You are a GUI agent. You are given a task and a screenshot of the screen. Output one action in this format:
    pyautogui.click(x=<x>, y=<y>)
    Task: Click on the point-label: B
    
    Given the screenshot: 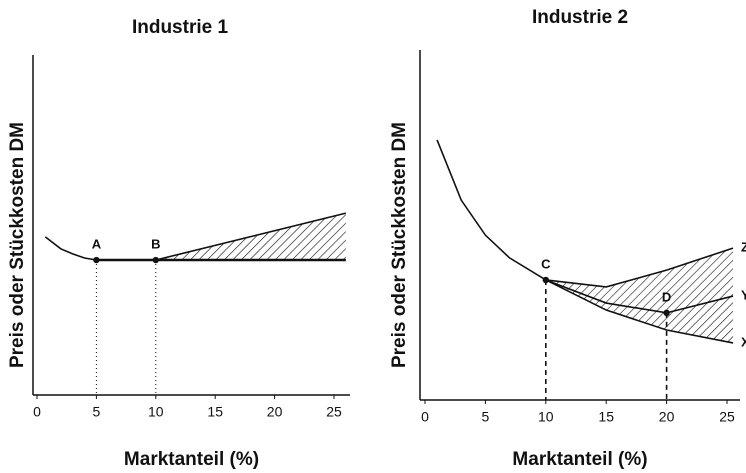 What is the action you would take?
    pyautogui.click(x=155, y=243)
    